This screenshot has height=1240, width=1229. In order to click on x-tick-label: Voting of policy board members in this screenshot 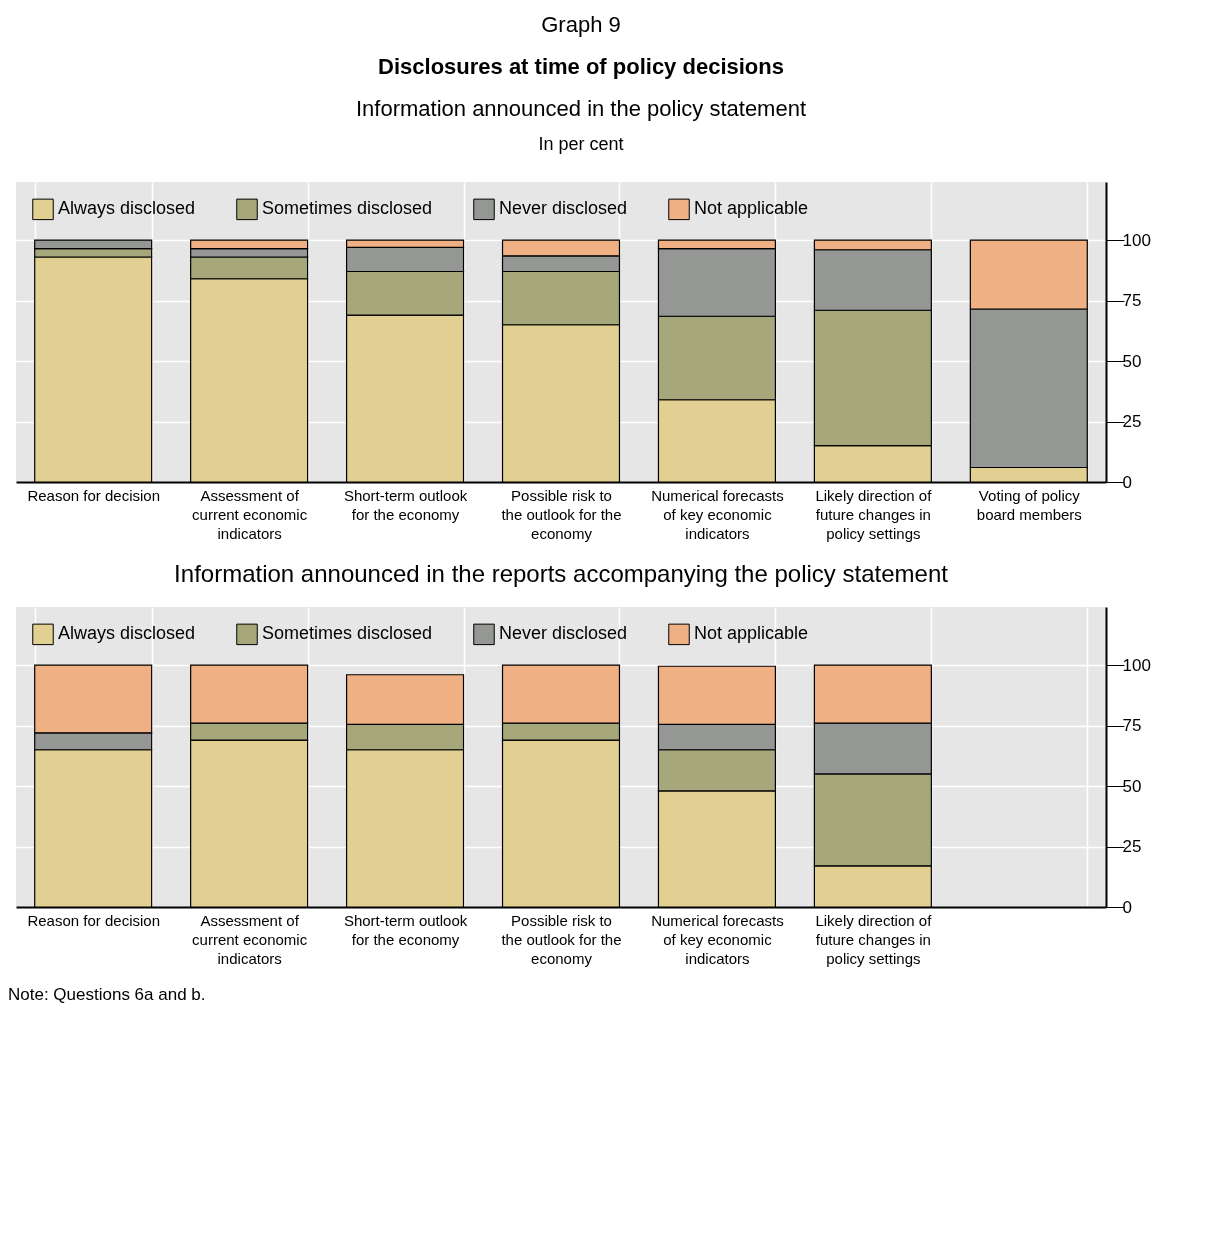, I will do `click(1029, 504)`.